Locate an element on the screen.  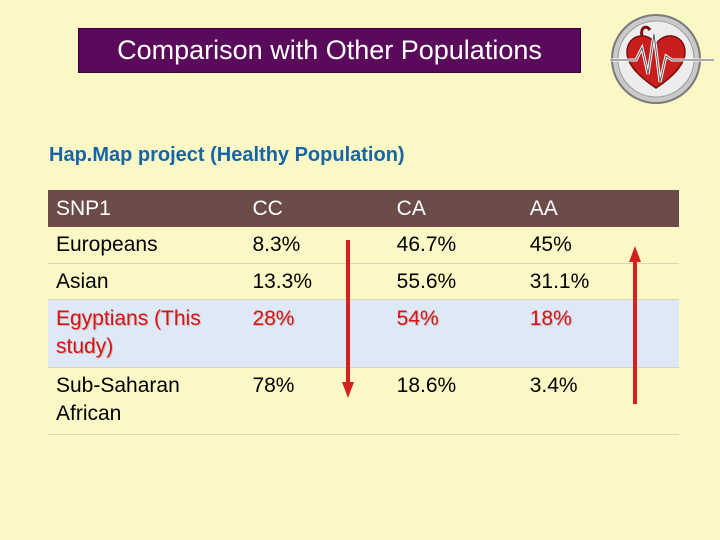
population-cell: Sub-Saharan African is located at coordinates (146, 401).